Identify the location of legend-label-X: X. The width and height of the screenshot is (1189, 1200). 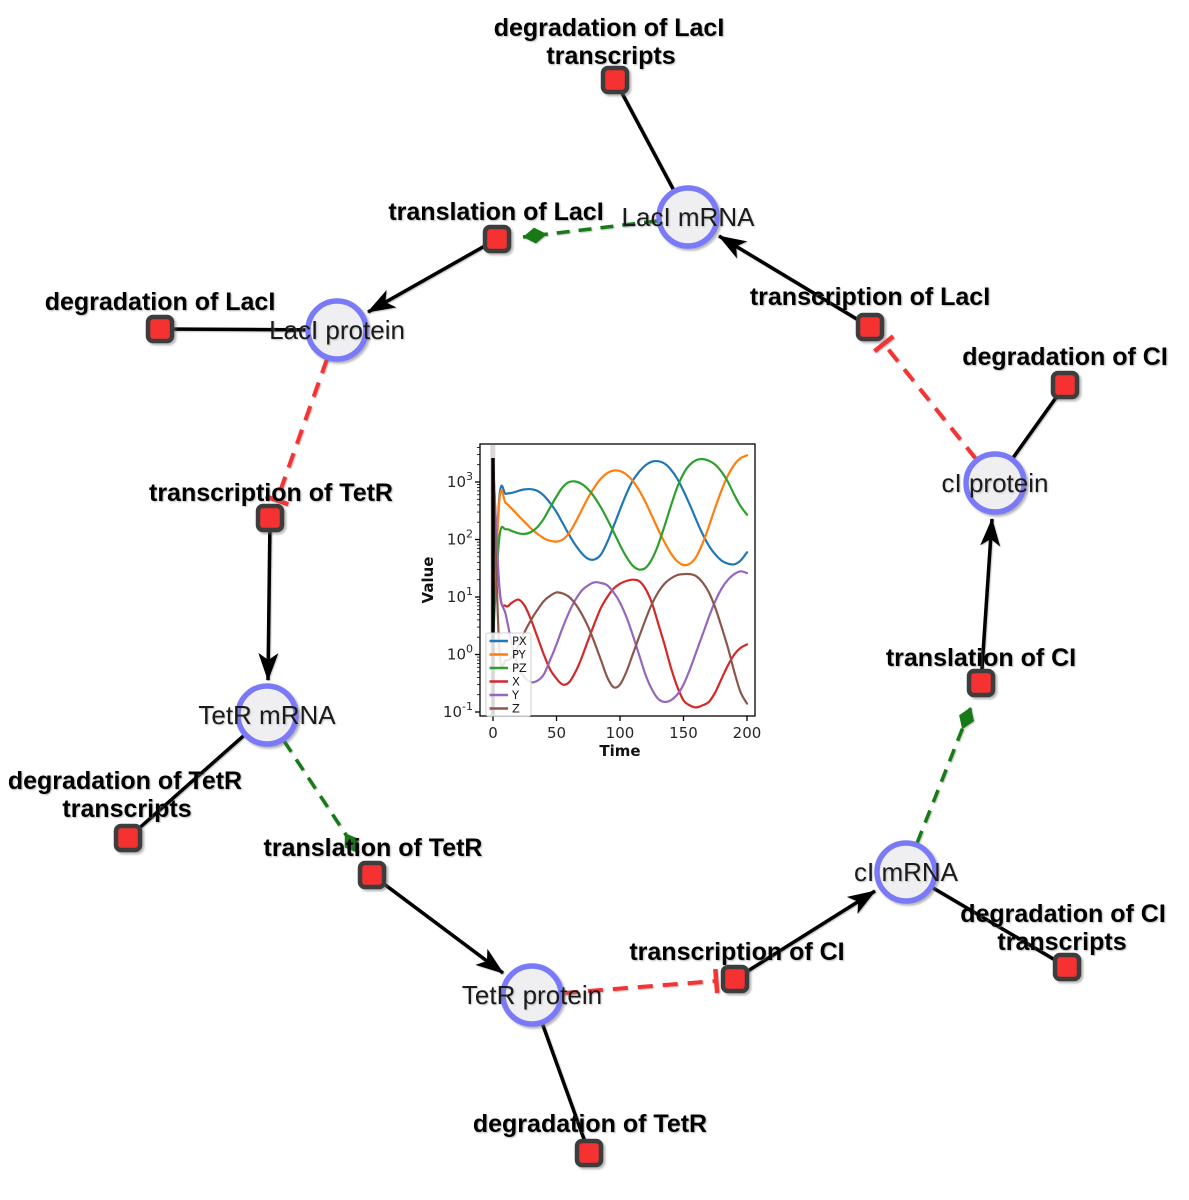
(516, 682).